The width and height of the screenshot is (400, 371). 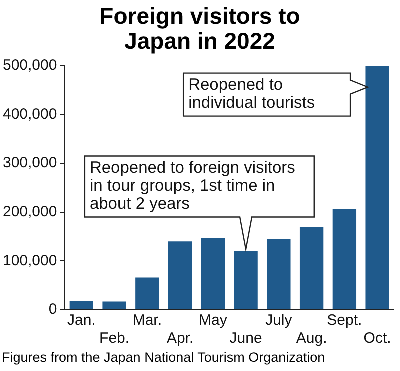 What do you see at coordinates (312, 339) in the screenshot?
I see `x-tick-label: Aug.` at bounding box center [312, 339].